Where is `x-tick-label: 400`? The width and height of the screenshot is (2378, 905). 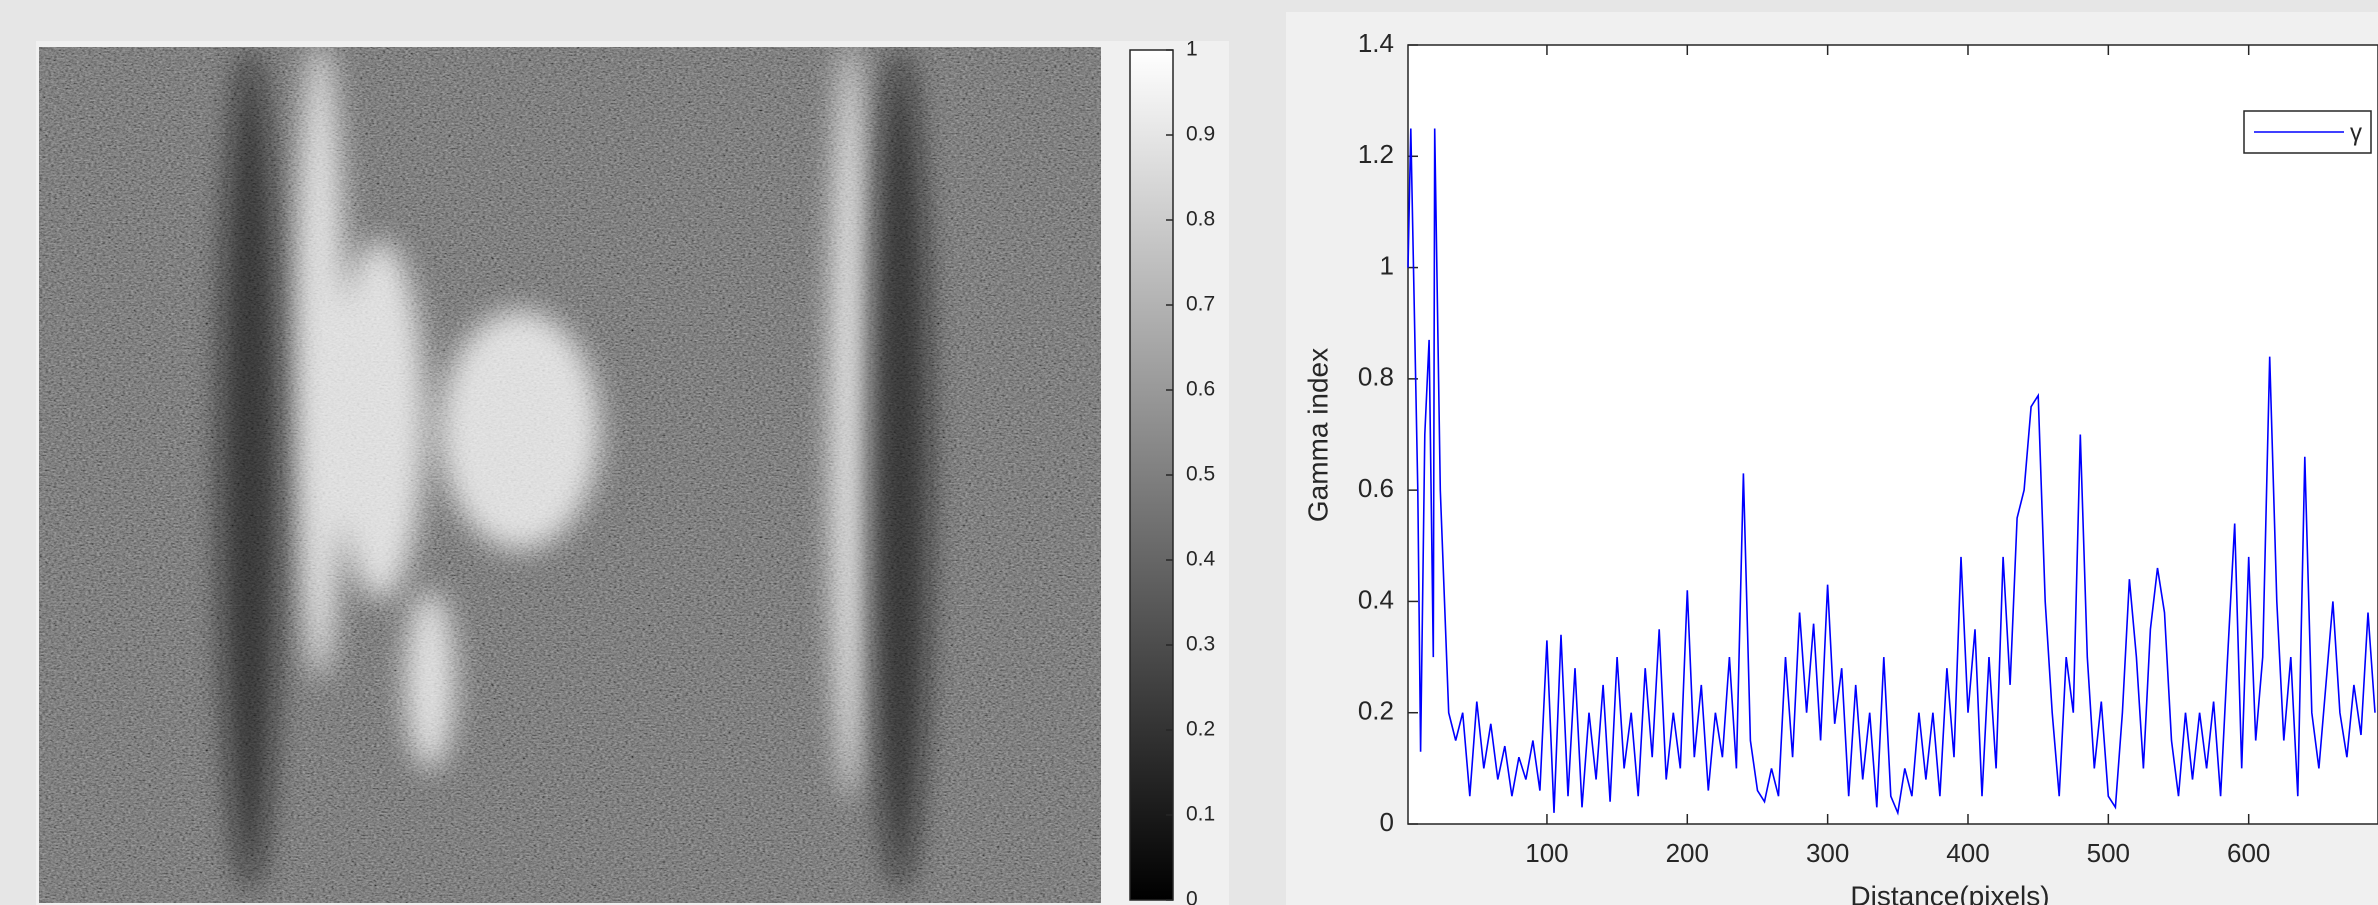
x-tick-label: 400 is located at coordinates (1967, 853).